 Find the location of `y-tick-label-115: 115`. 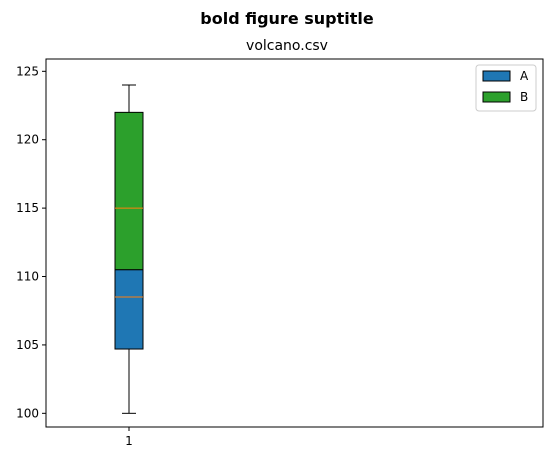

y-tick-label-115: 115 is located at coordinates (27, 208).